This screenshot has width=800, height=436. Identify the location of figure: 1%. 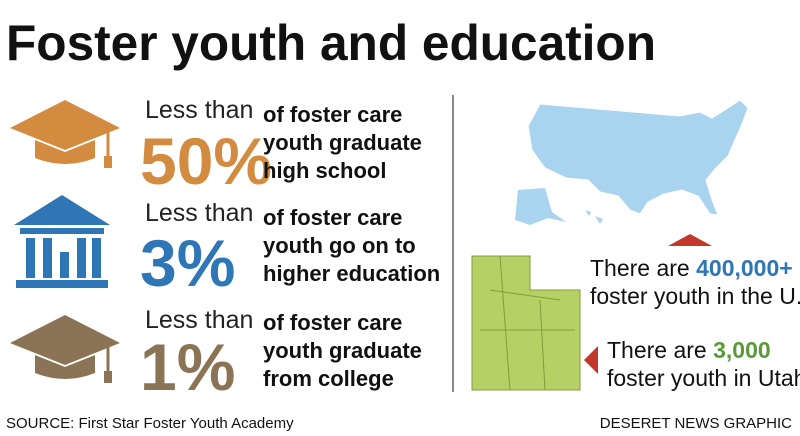
(187, 367).